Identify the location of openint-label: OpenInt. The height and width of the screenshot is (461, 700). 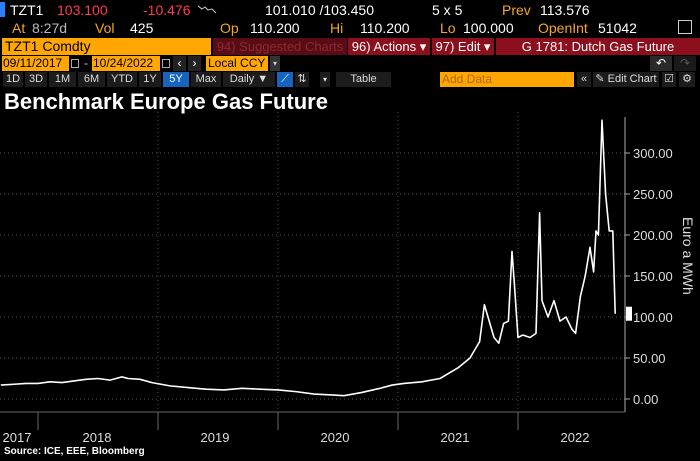
(563, 28).